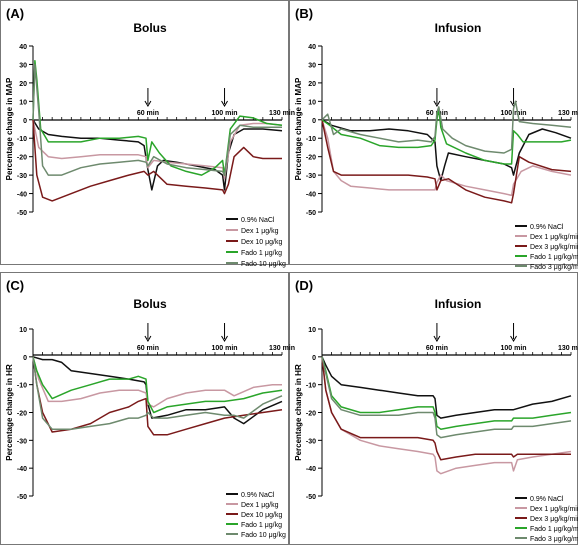  I want to click on panel-c-y-axis-label: Percentage change in HR, so click(9, 412).